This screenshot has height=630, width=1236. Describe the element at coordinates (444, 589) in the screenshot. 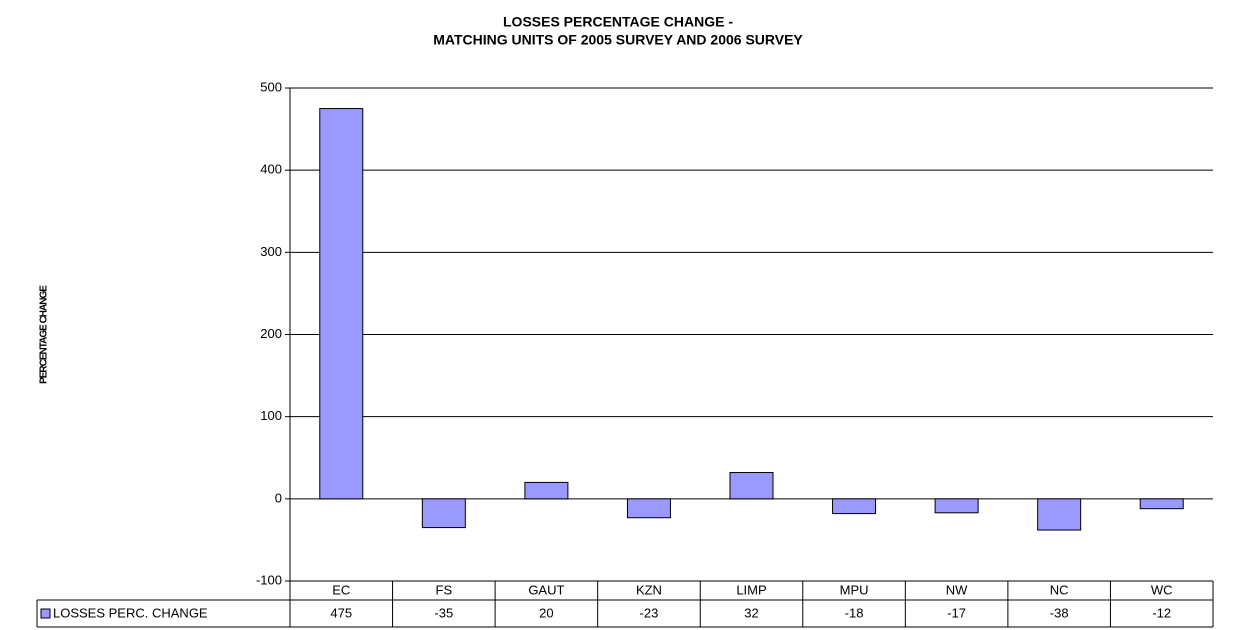

I see `x-tick-label: FS` at that location.